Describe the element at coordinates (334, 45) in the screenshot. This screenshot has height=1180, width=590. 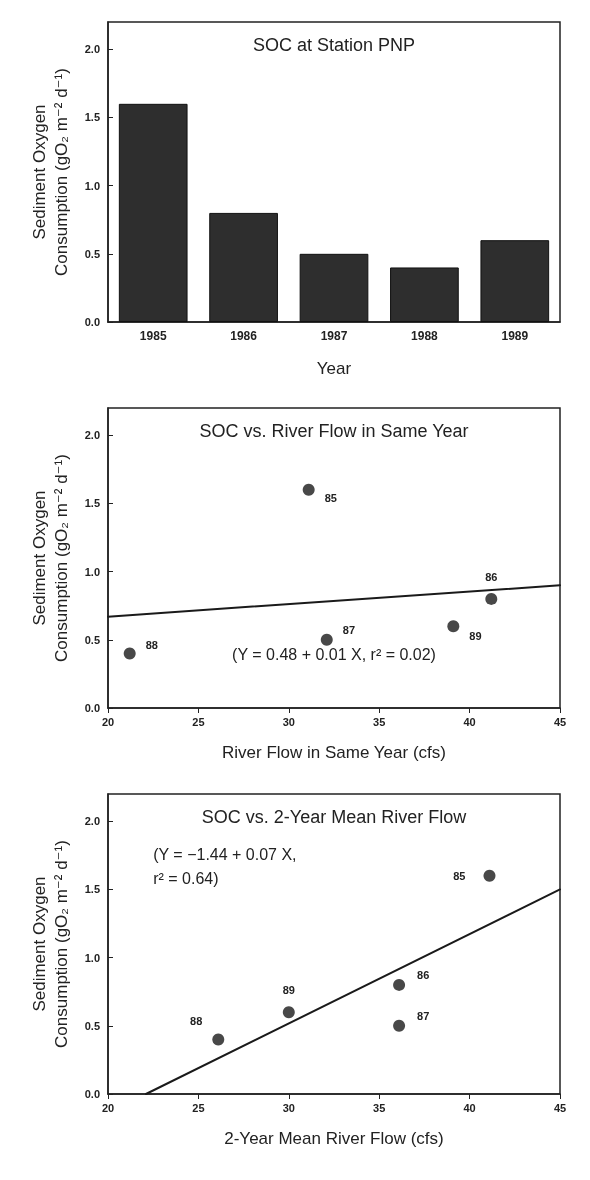
I see `text: SOC at Station PNP` at that location.